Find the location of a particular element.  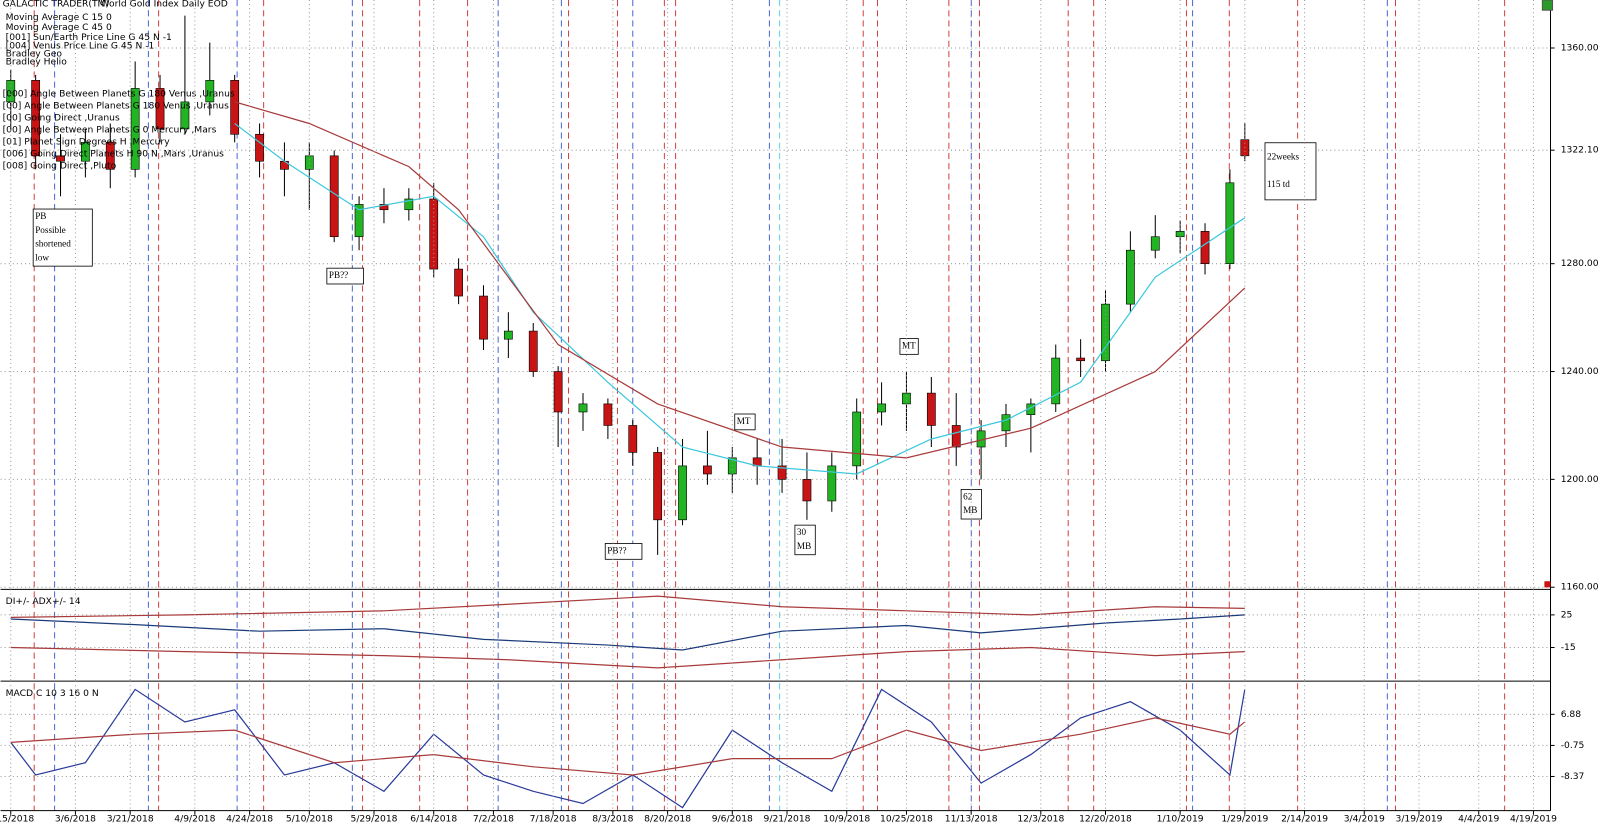

y-tick-label: 1360.00 is located at coordinates (1580, 47).